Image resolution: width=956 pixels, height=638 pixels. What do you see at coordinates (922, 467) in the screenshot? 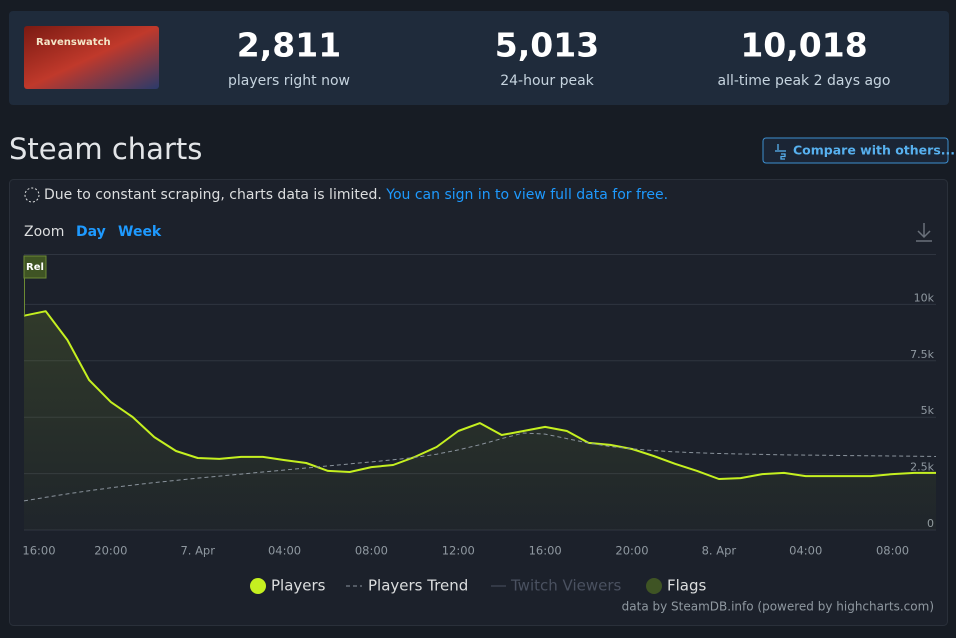
I see `y-tick-label: 2.5k` at bounding box center [922, 467].